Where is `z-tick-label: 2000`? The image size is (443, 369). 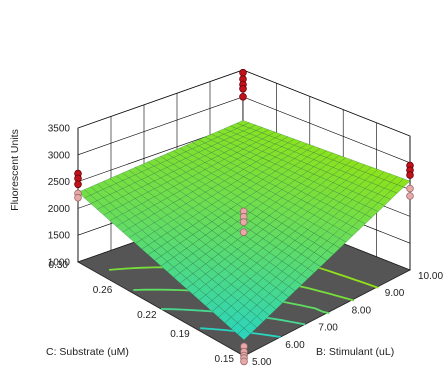 z-tick-label: 2000 is located at coordinates (59, 209).